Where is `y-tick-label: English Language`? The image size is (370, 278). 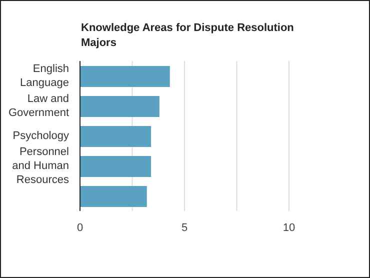 y-tick-label: English Language is located at coordinates (44, 76).